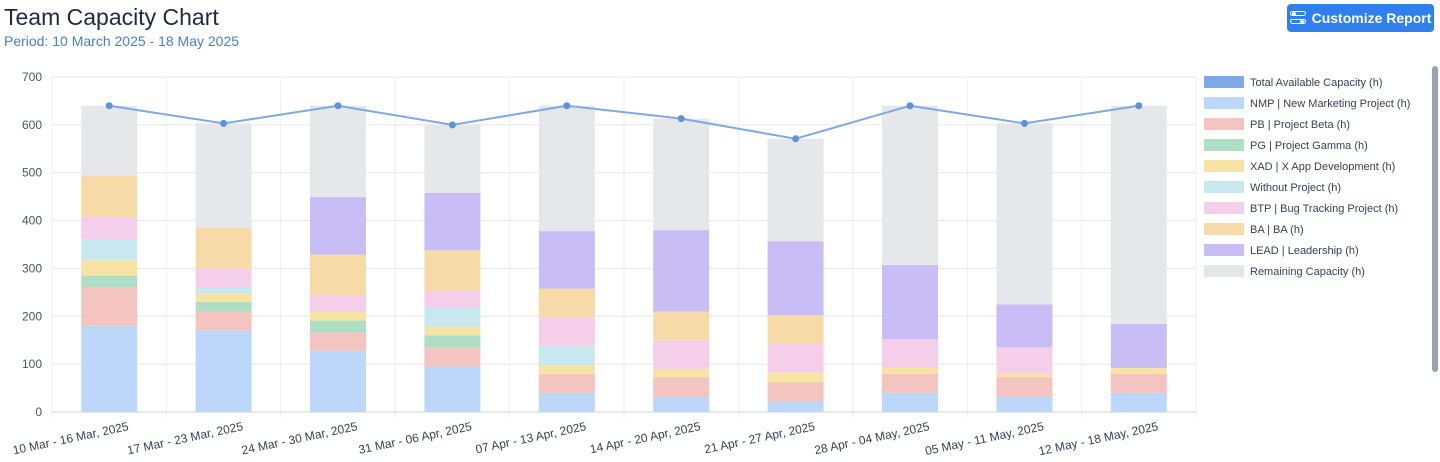 This screenshot has height=462, width=1440. I want to click on x-tick-label: 31 Mar - 06 Apr, 2025, so click(415, 438).